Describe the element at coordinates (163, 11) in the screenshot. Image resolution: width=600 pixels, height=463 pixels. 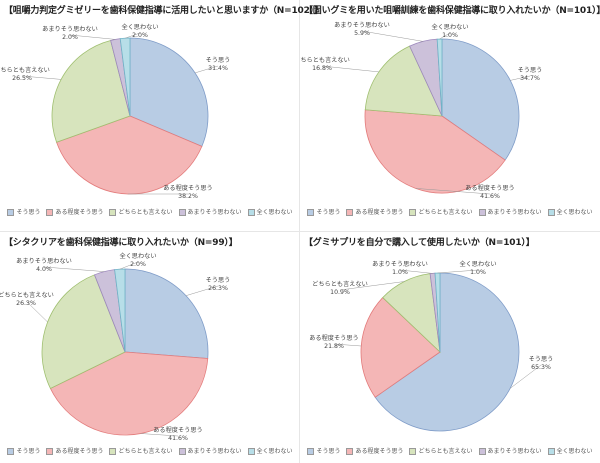
I see `chart-title: 【咀嚼力判定グミゼリーを歯科保健指導に活用したいと思いますか（N=102）】` at that location.